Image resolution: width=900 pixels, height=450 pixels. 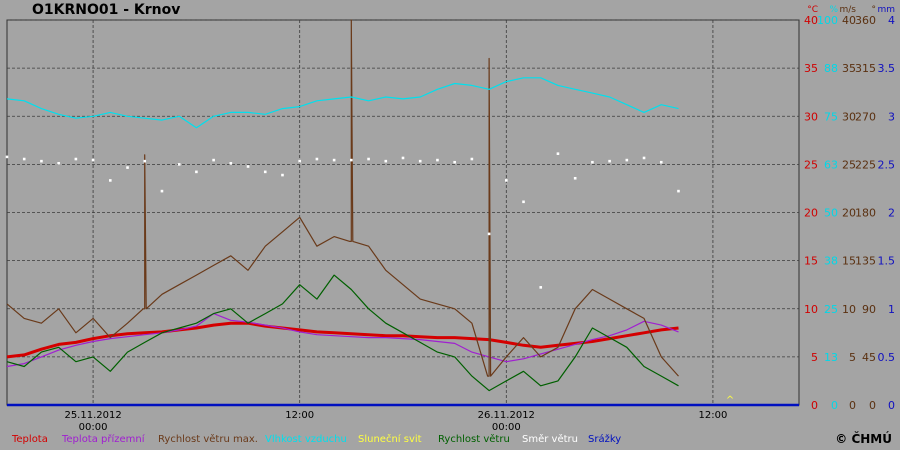 What do you see at coordinates (827, 20) in the screenshot?
I see `axis-tick-label: 100` at bounding box center [827, 20].